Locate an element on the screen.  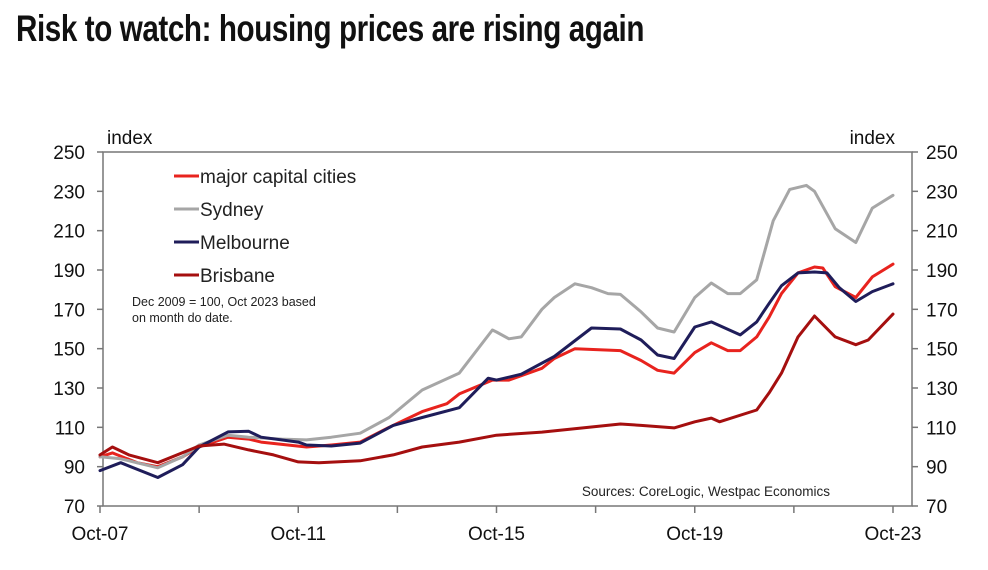
y-tick-label-left: 190 is located at coordinates (69, 271).